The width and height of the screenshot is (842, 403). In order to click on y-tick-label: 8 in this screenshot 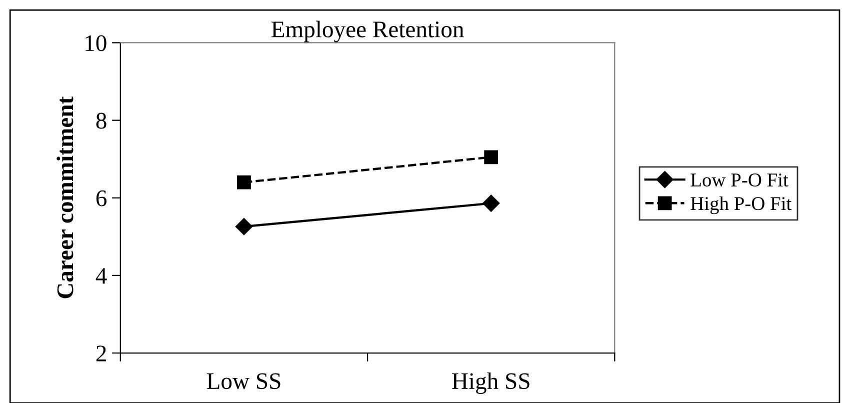, I will do `click(101, 120)`.